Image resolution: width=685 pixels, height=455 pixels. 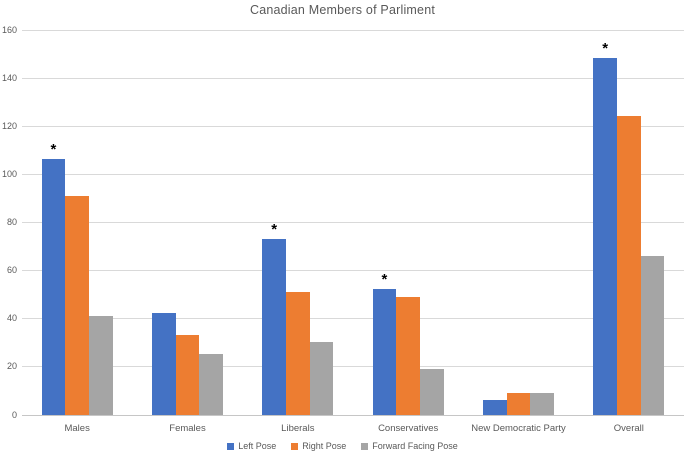 What do you see at coordinates (353, 415) in the screenshot?
I see `x-axis-line` at bounding box center [353, 415].